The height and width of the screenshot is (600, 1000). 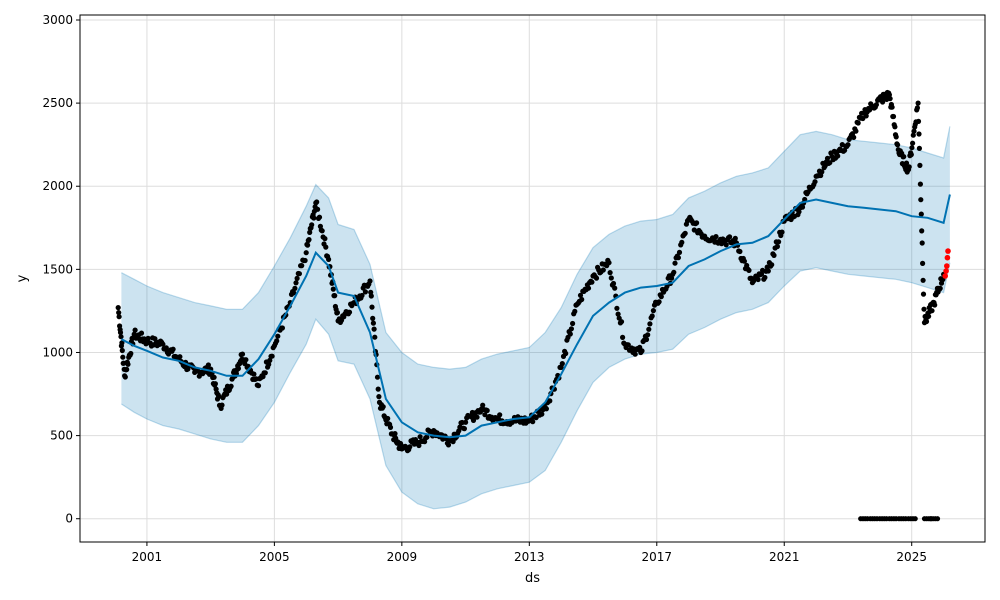 I want to click on x-tick-label: 2021, so click(x=784, y=557).